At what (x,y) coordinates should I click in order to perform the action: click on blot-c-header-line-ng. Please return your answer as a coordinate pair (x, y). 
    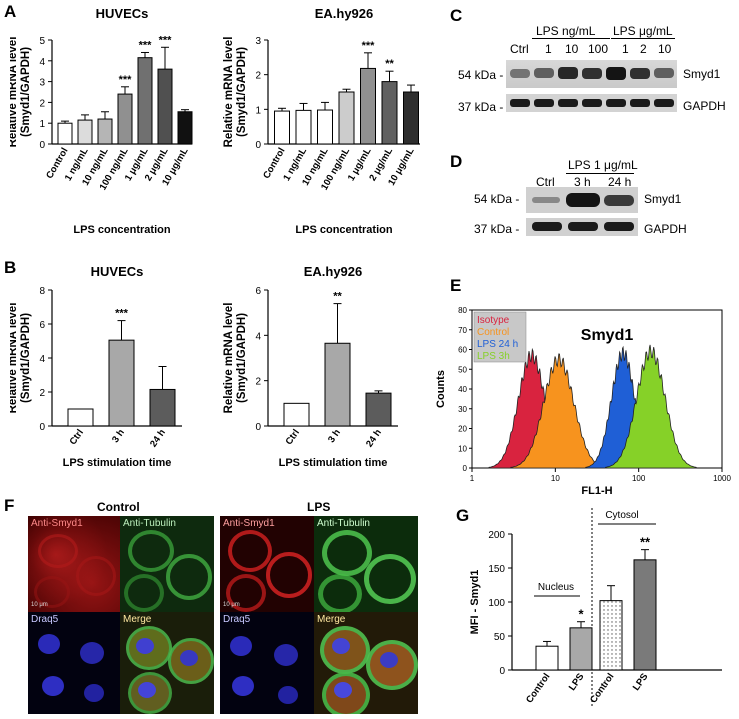
    Looking at the image, I should click on (571, 38).